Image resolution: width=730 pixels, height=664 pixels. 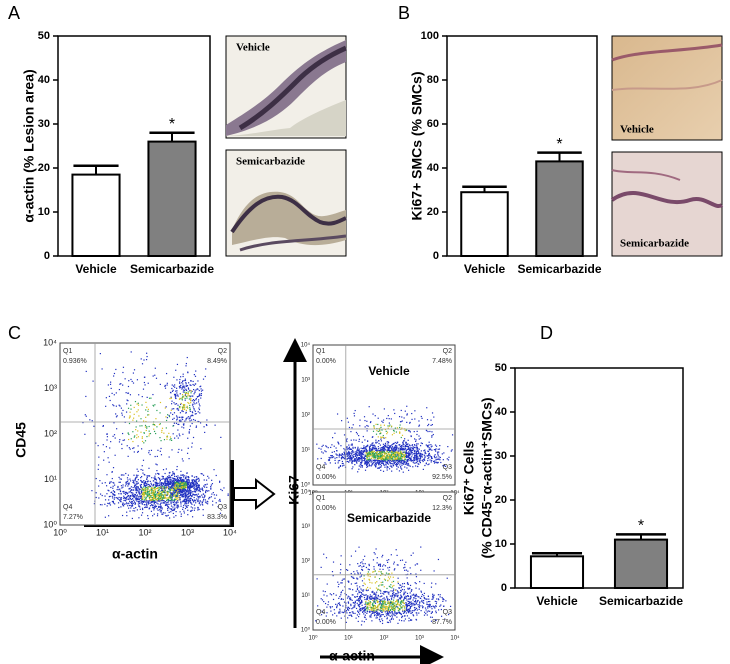 What do you see at coordinates (559, 269) in the screenshot?
I see `x-tick-label: Semicarbazide` at bounding box center [559, 269].